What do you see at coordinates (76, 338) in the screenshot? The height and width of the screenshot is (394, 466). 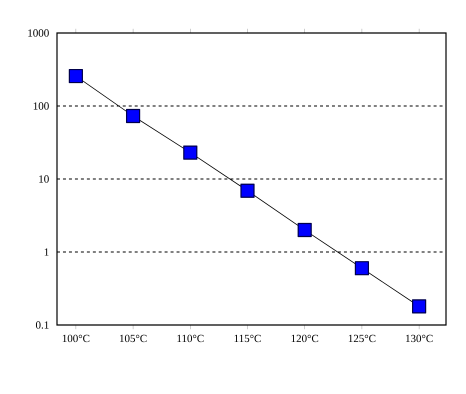 I see `x-tick-label: 100°C` at bounding box center [76, 338].